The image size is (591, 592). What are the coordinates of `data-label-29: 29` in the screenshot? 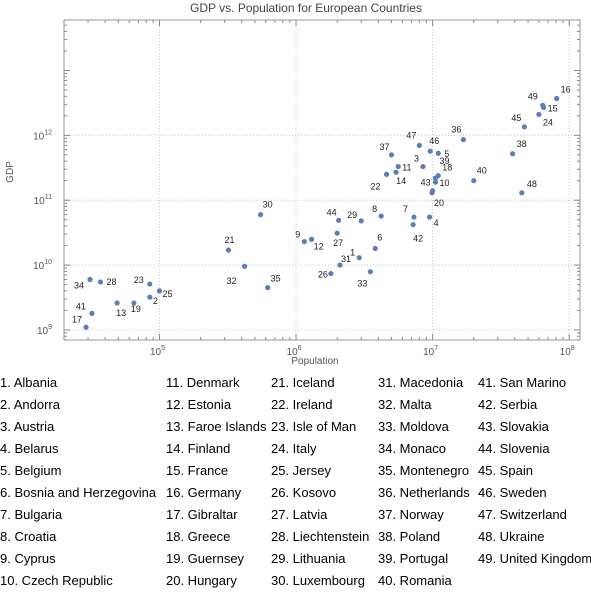 It's located at (352, 215).